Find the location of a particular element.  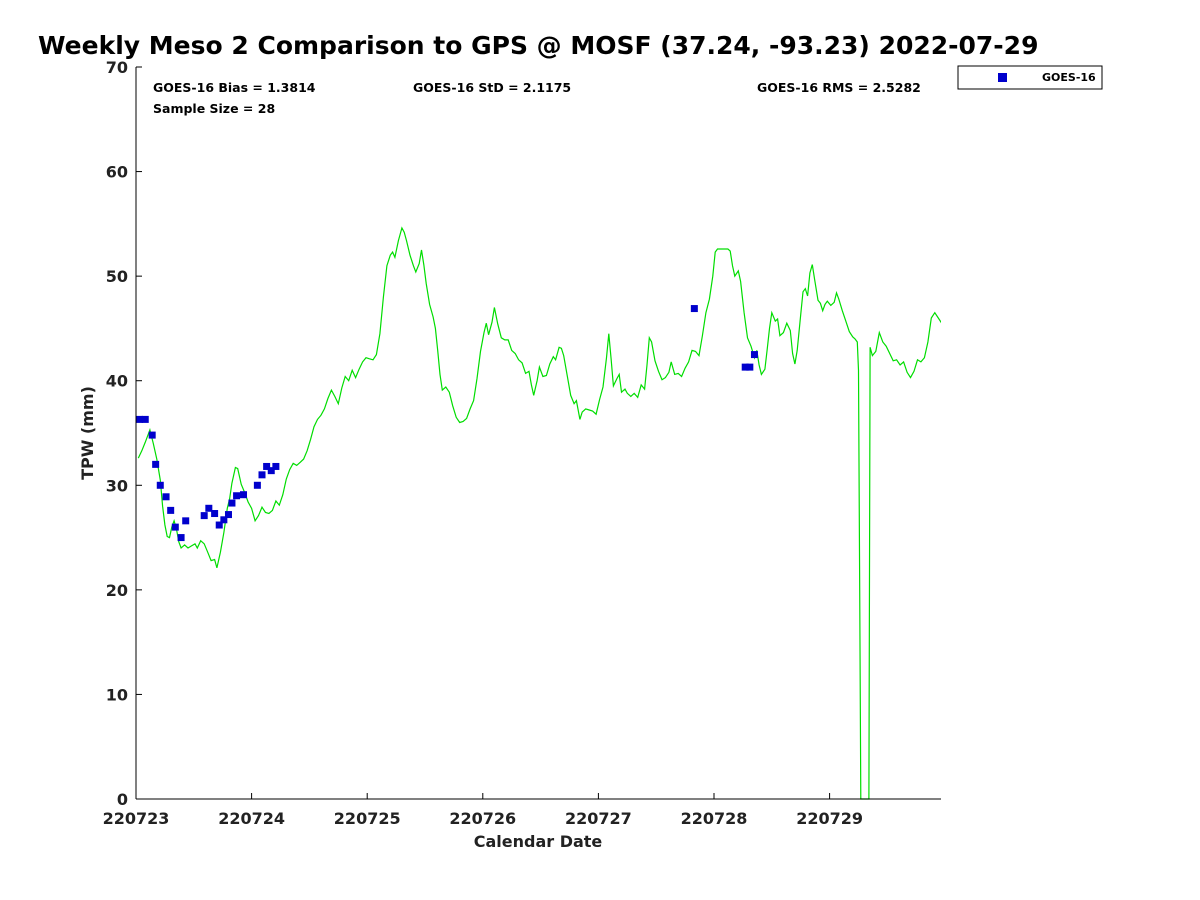

x-tick-label: 220725 is located at coordinates (367, 818).